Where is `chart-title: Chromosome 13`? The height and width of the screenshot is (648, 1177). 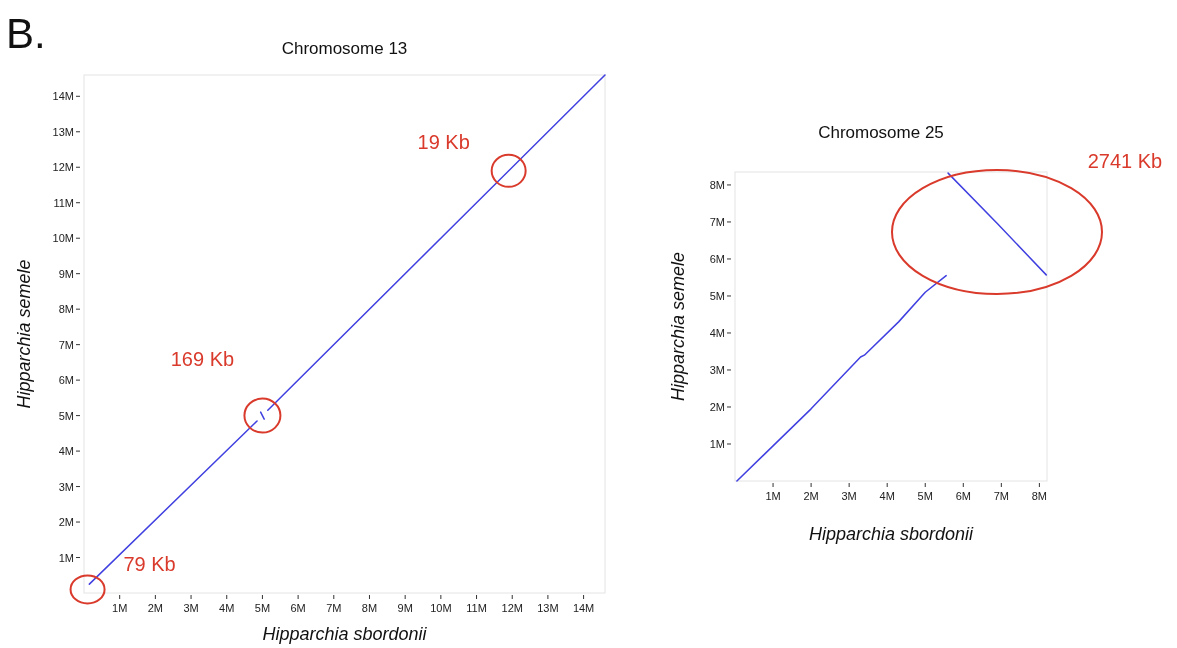 chart-title: Chromosome 13 is located at coordinates (344, 48).